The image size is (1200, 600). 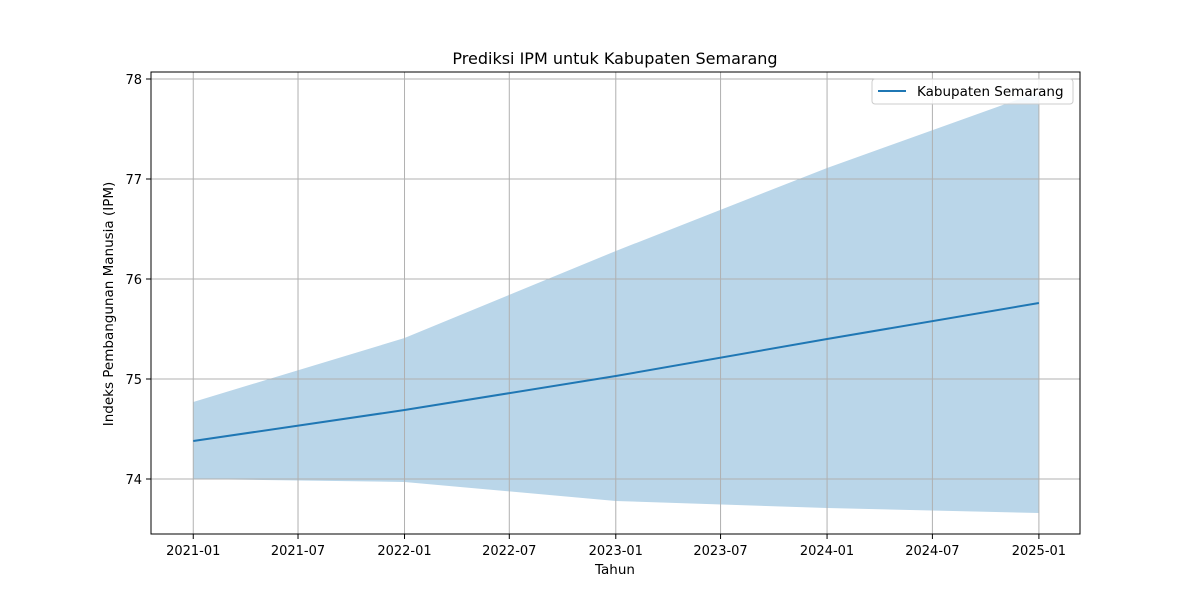 I want to click on x-tick-label: 2024-07, so click(x=932, y=551).